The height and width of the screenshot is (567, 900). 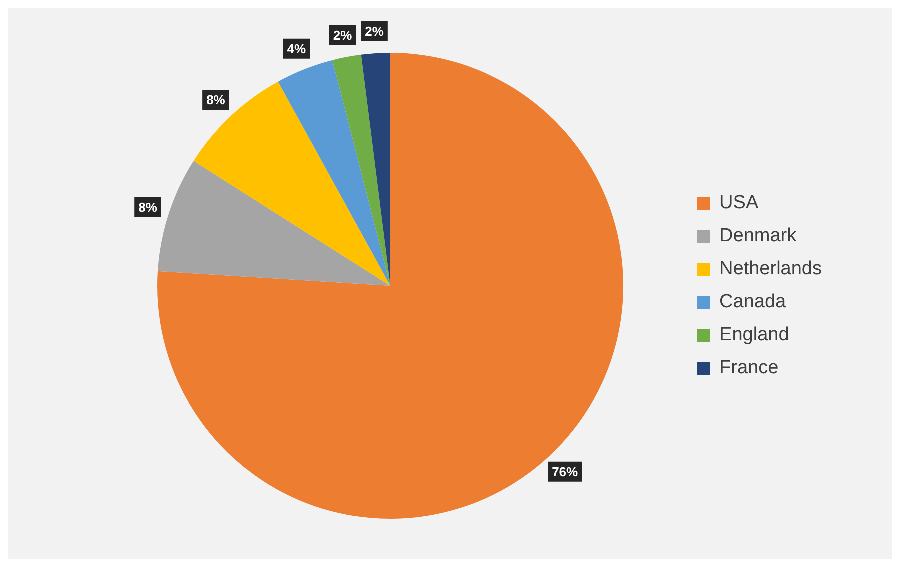 I want to click on legend-label: France, so click(x=749, y=368).